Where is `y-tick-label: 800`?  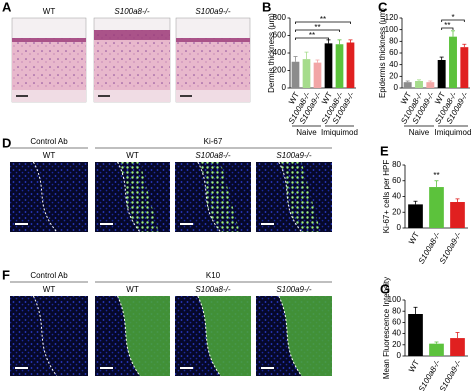
y-tick-label: 800 is located at coordinates (280, 17).